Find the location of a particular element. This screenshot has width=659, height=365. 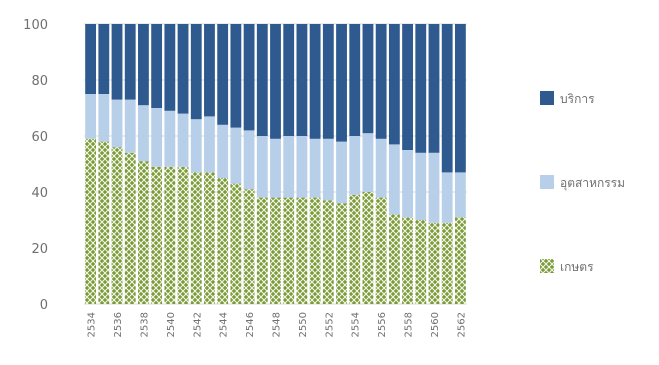

x-tick-label: 2536 is located at coordinates (118, 324).